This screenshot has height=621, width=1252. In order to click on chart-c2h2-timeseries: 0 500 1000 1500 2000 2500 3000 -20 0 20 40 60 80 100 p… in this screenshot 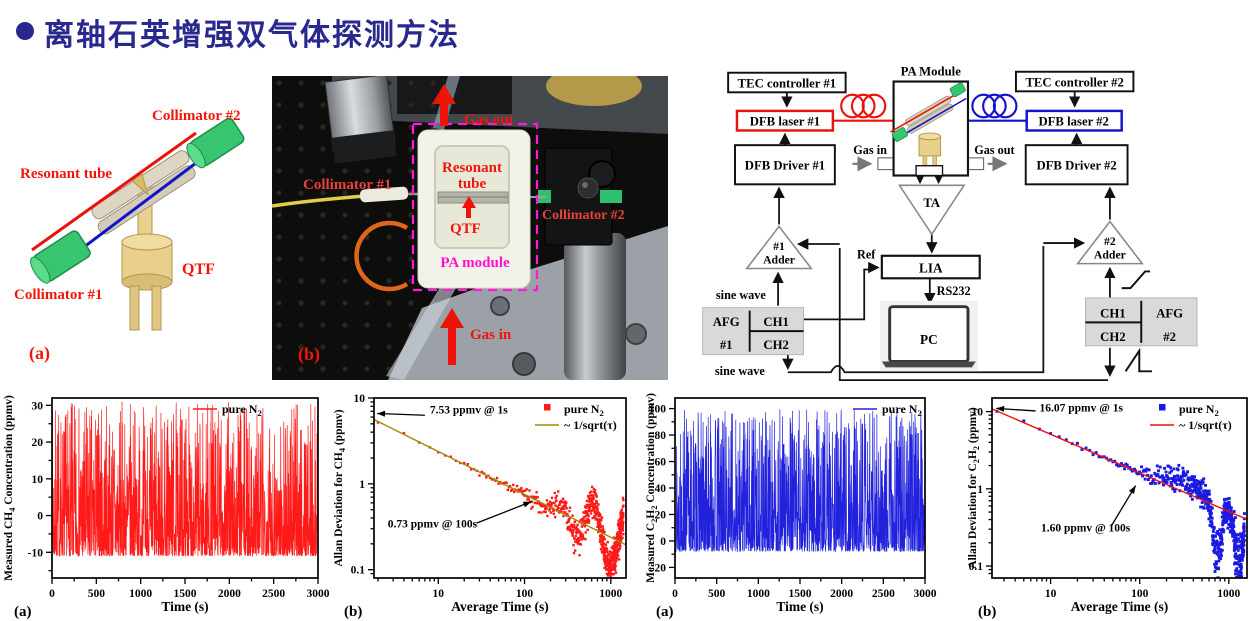, I will do `click(791, 506)`.